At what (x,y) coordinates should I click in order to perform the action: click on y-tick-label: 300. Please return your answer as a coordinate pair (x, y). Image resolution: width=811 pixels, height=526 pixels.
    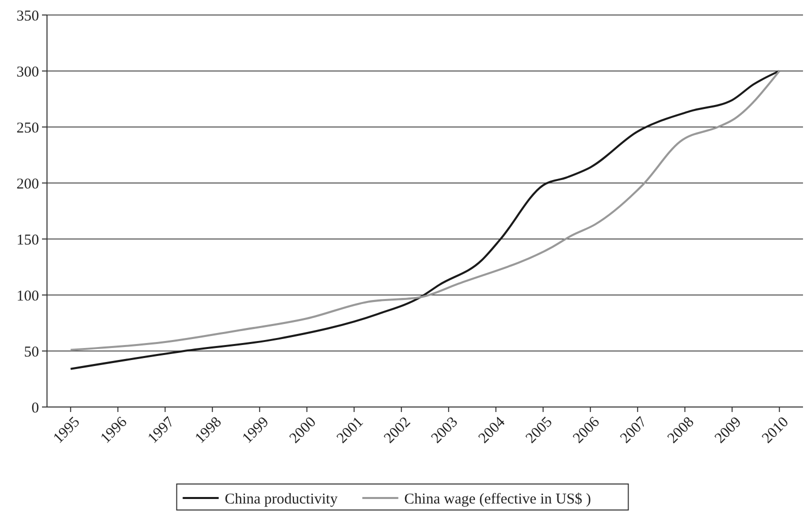
    Looking at the image, I should click on (27, 72).